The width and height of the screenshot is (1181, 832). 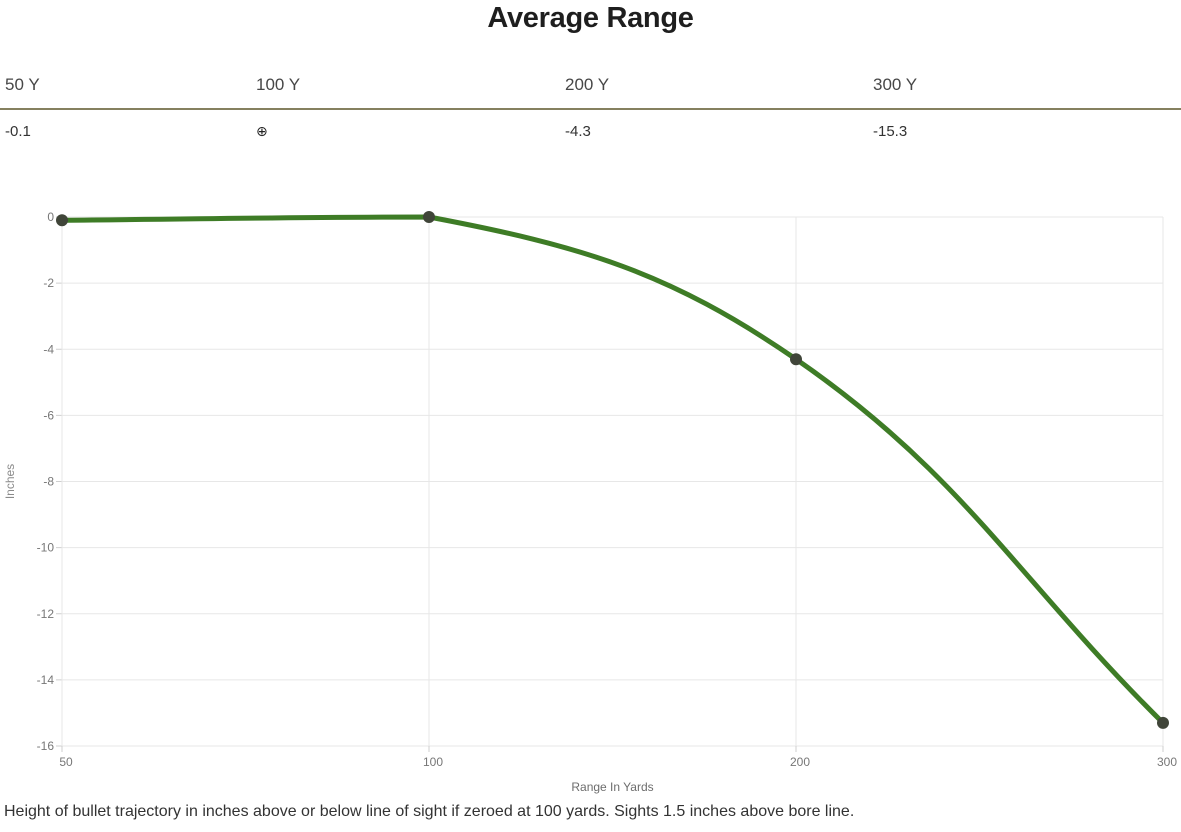 I want to click on range-summary-header-row: 50 Y 100 Y 200 Y 300 Y, so click(x=590, y=92).